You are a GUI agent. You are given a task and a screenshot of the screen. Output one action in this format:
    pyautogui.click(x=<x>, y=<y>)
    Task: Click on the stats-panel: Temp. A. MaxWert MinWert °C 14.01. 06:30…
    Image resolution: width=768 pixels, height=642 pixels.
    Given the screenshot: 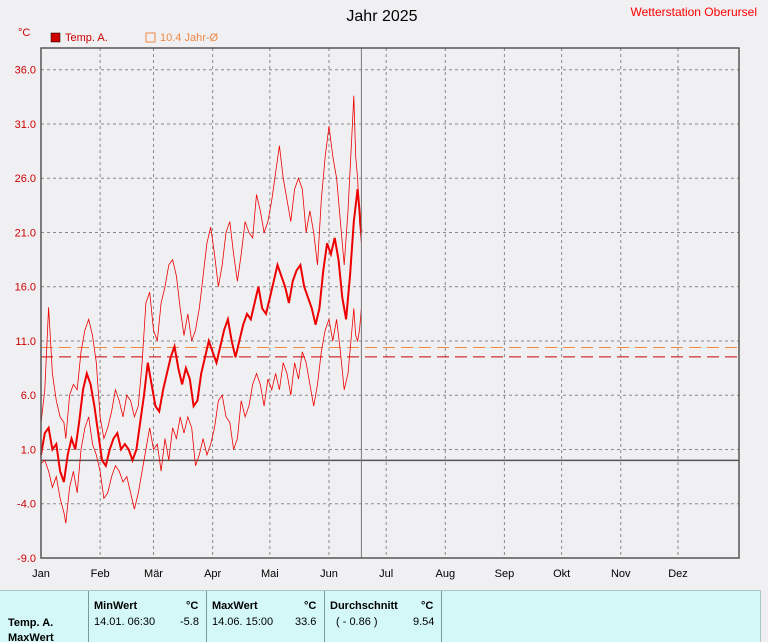 What is the action you would take?
    pyautogui.click(x=380, y=616)
    